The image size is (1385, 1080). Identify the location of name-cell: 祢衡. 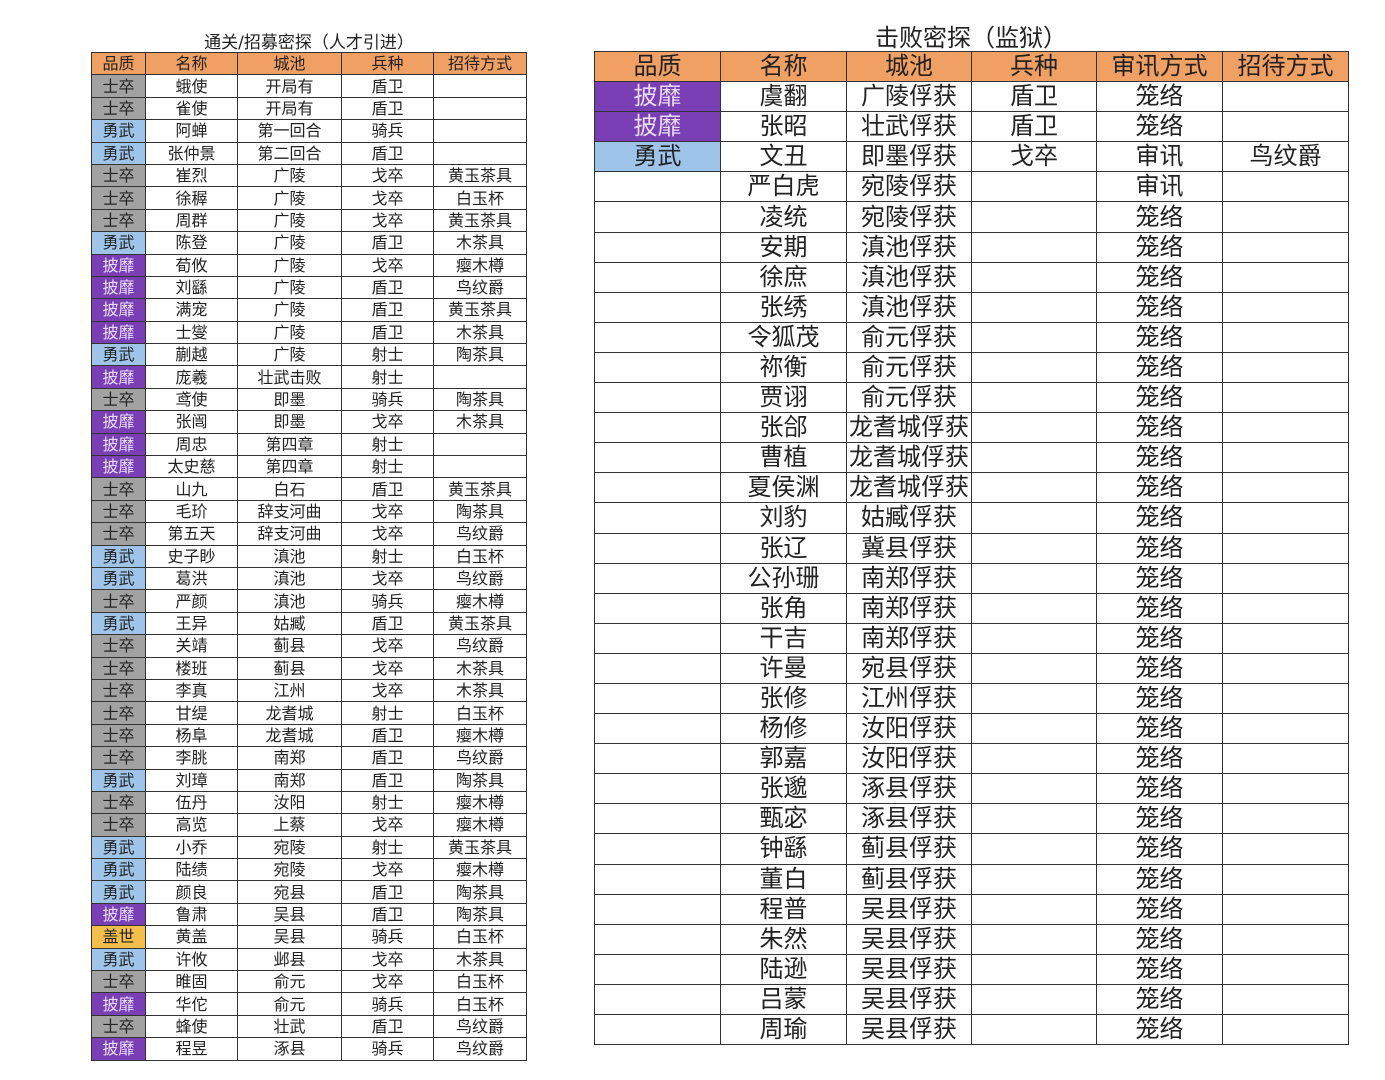
(783, 367).